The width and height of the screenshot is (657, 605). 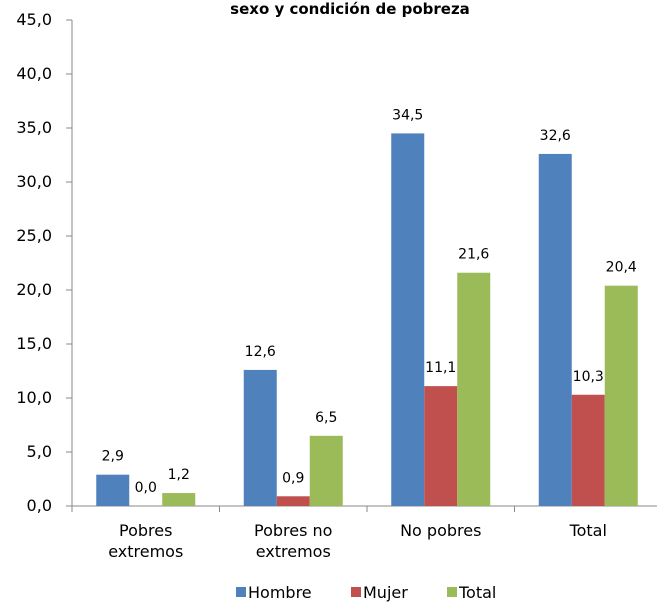 What do you see at coordinates (34, 127) in the screenshot?
I see `y-tick-label: 35,0` at bounding box center [34, 127].